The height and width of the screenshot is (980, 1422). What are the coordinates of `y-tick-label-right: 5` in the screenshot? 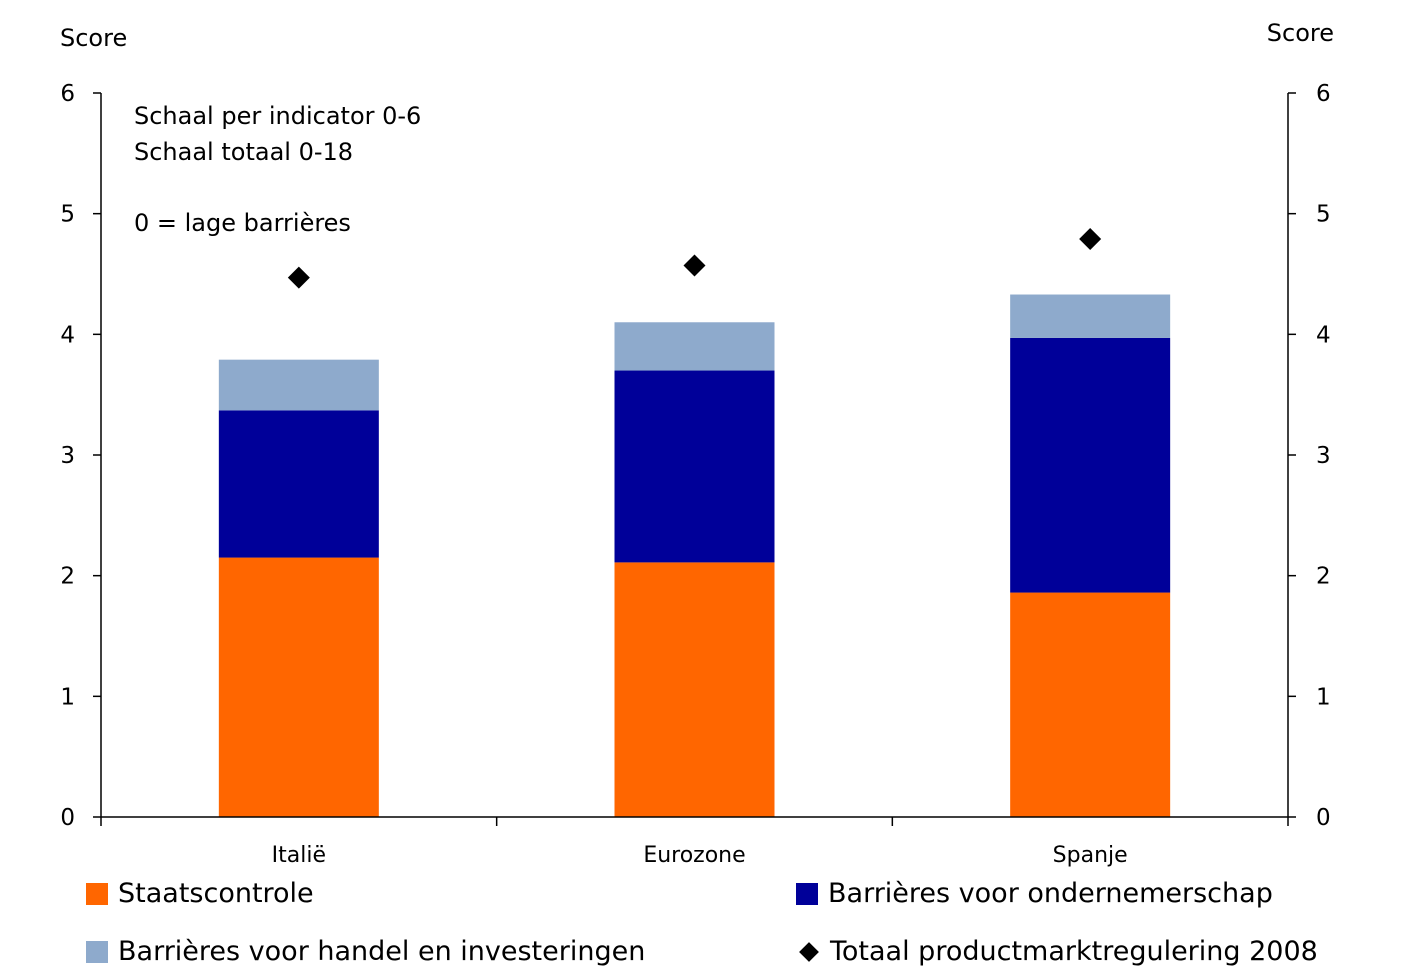 It's located at (1323, 215).